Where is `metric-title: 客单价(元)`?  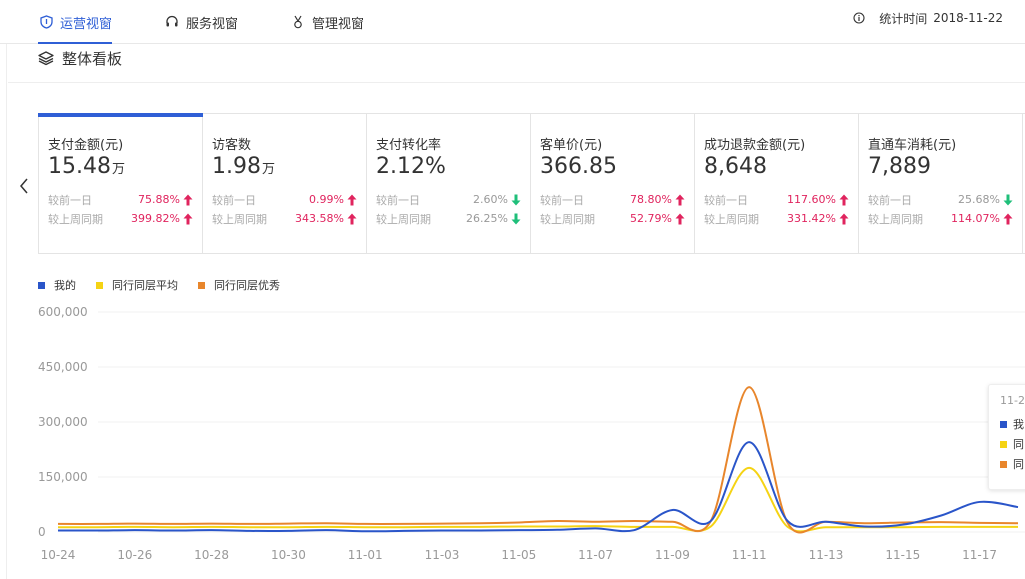 metric-title: 客单价(元) is located at coordinates (571, 145).